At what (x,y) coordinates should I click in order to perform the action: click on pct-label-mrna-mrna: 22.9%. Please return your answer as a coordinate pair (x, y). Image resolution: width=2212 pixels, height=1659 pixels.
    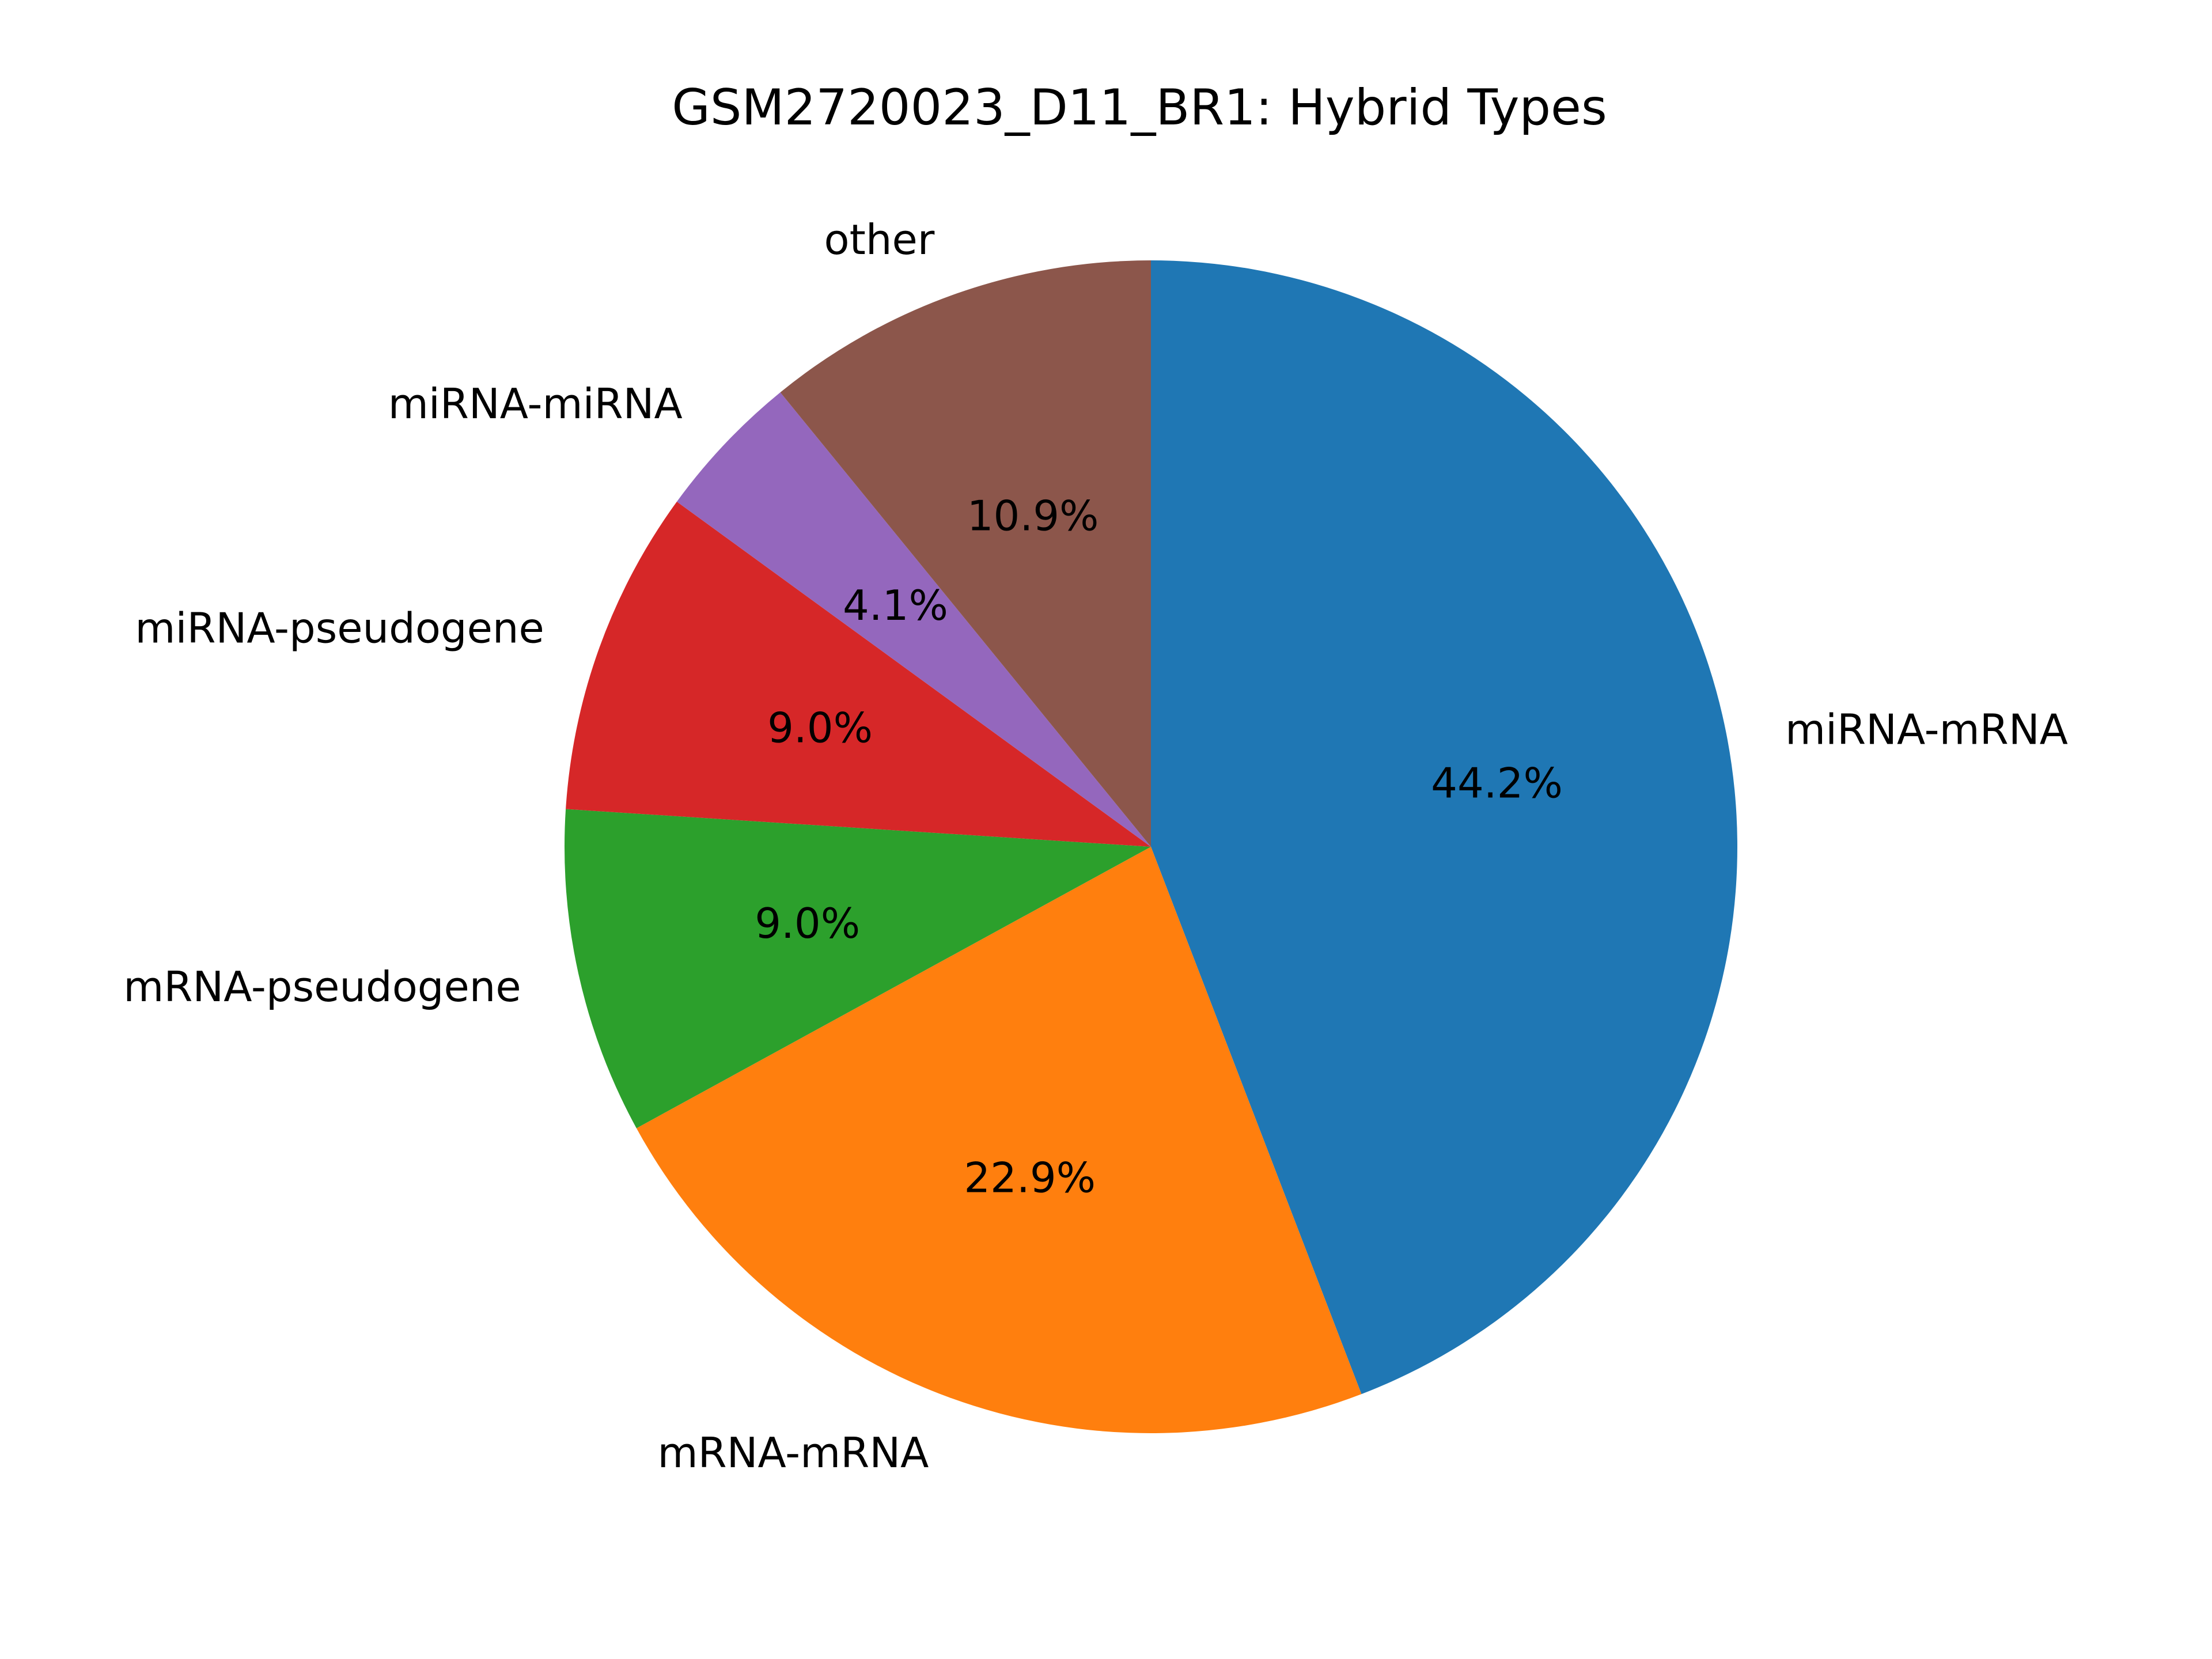
    Looking at the image, I should click on (1030, 1177).